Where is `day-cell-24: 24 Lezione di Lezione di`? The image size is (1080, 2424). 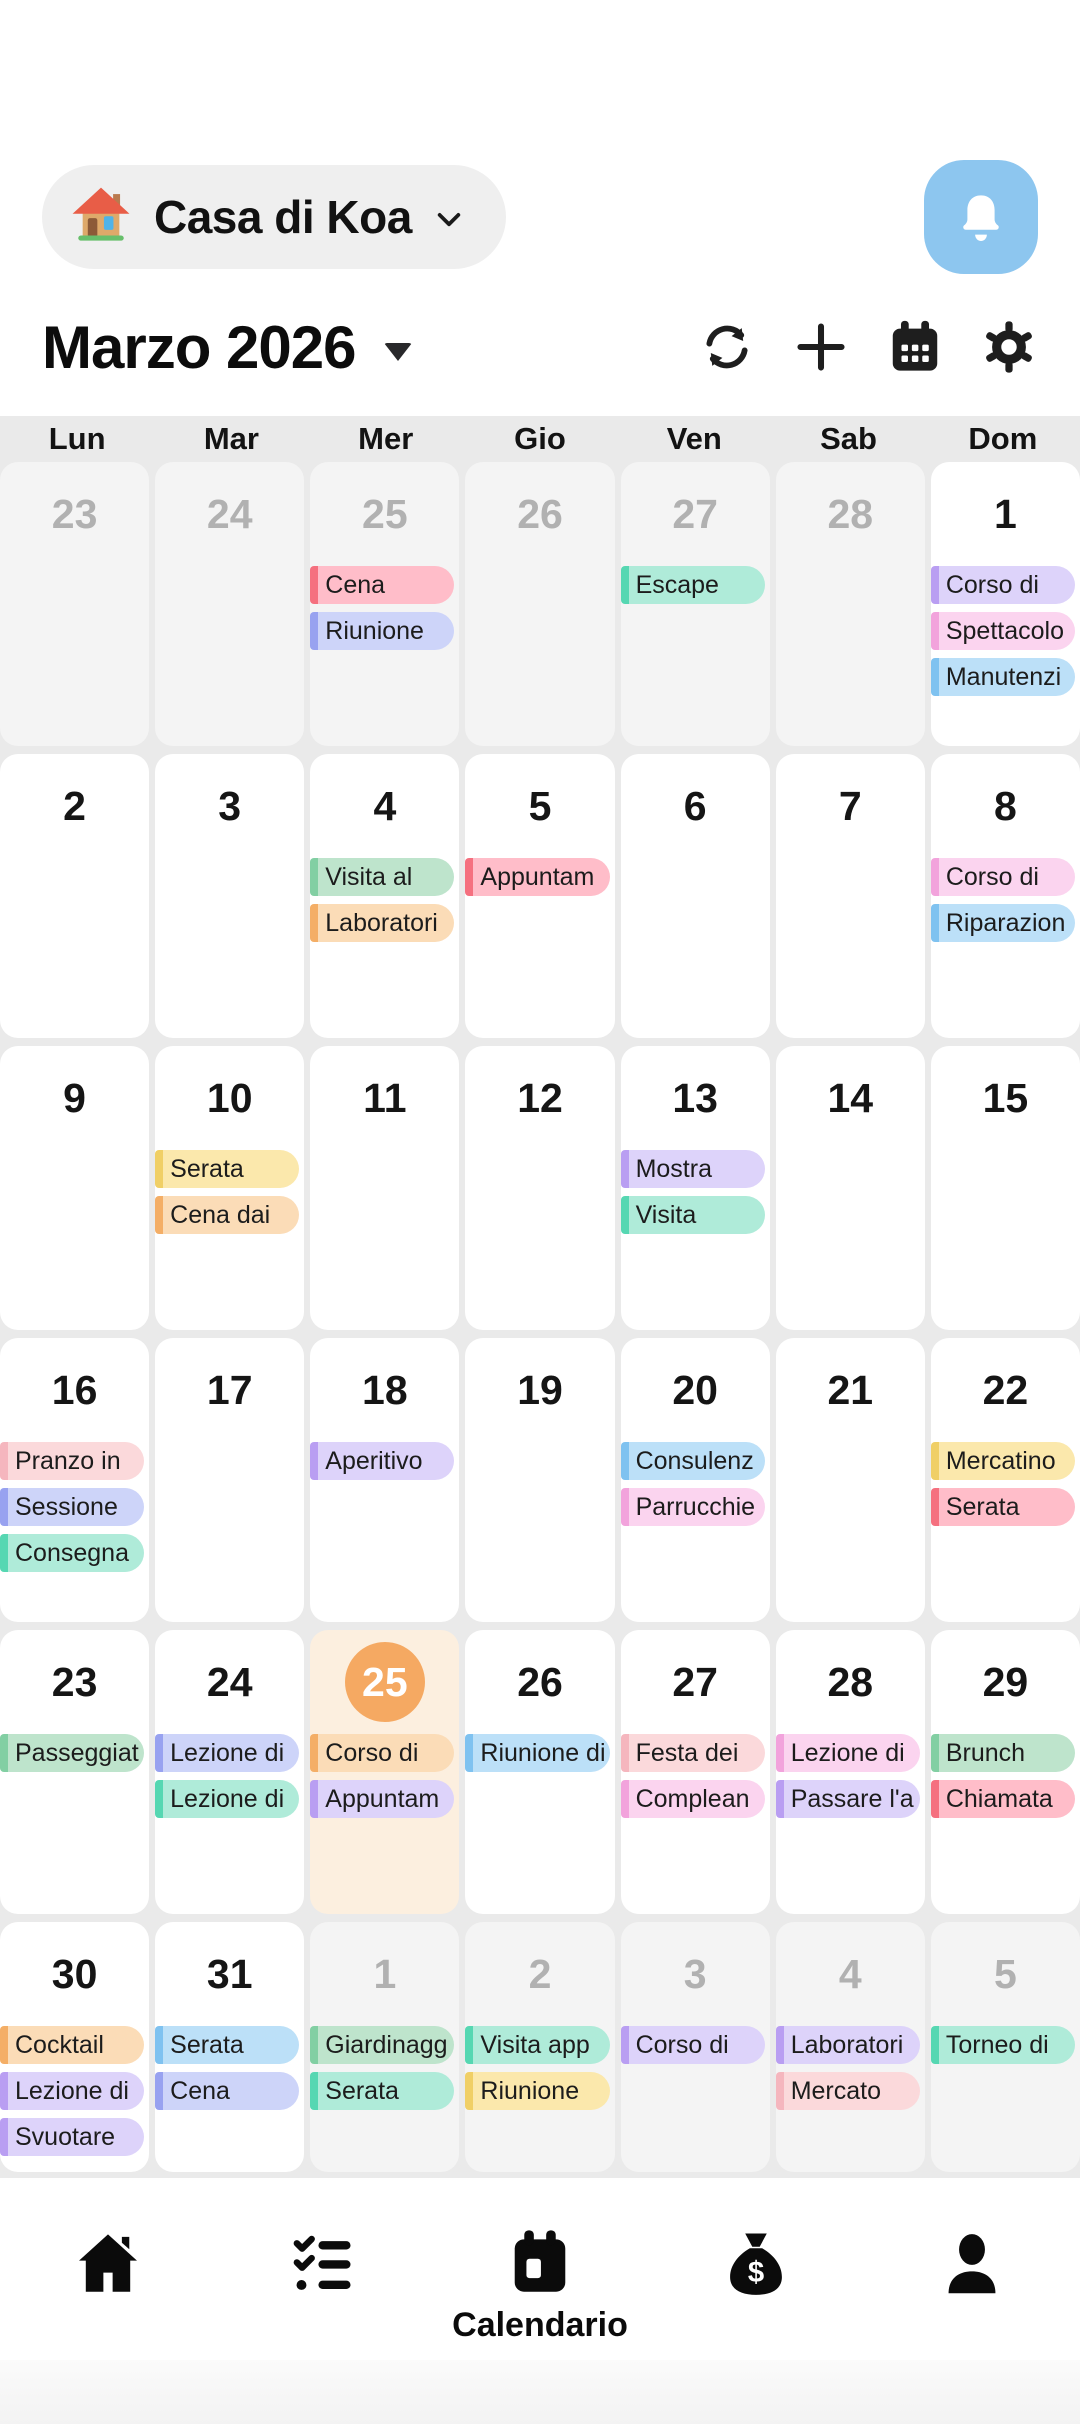 day-cell-24: 24 Lezione di Lezione di is located at coordinates (230, 1772).